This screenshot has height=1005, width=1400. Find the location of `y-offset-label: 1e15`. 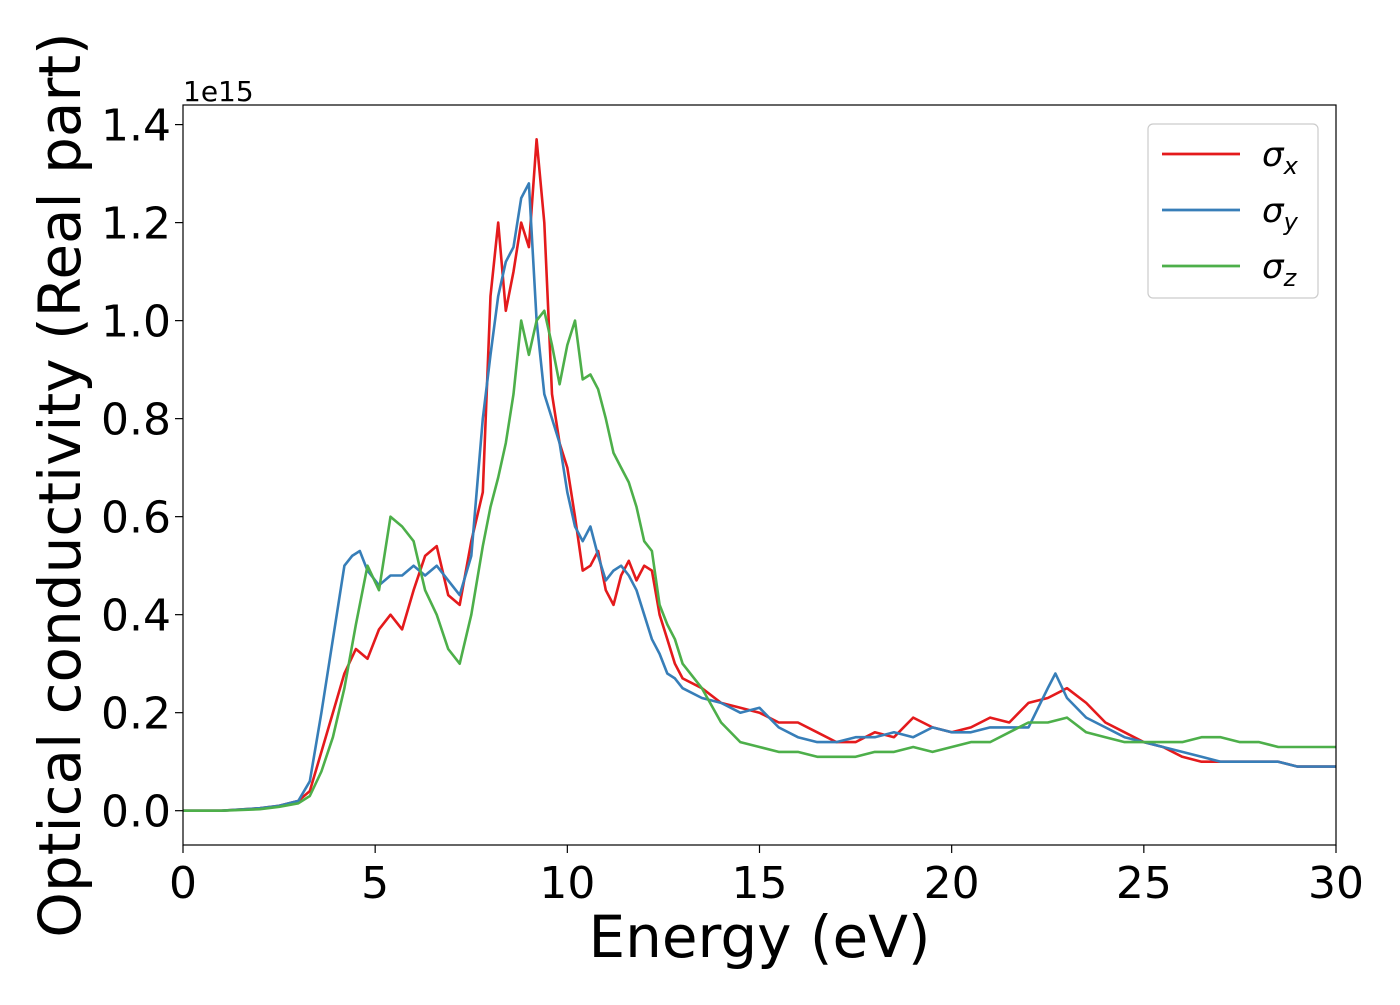

y-offset-label: 1e15 is located at coordinates (218, 91).